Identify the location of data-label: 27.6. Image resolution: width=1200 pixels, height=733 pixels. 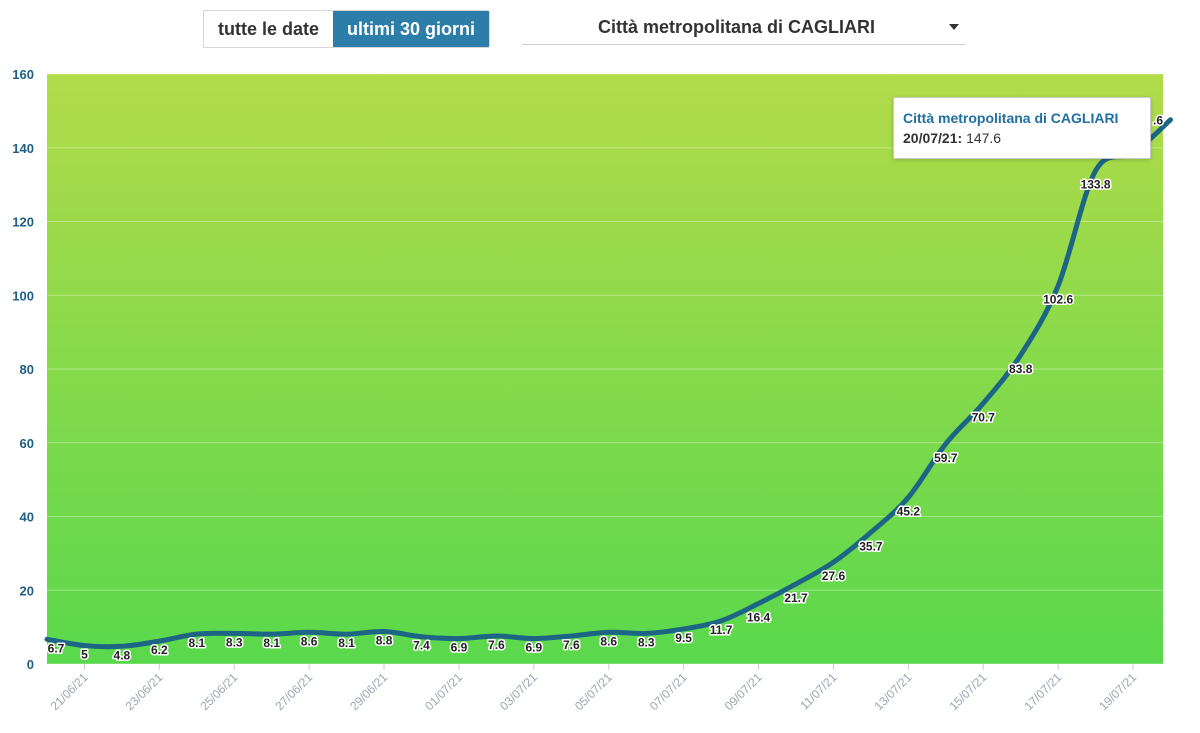
(834, 576).